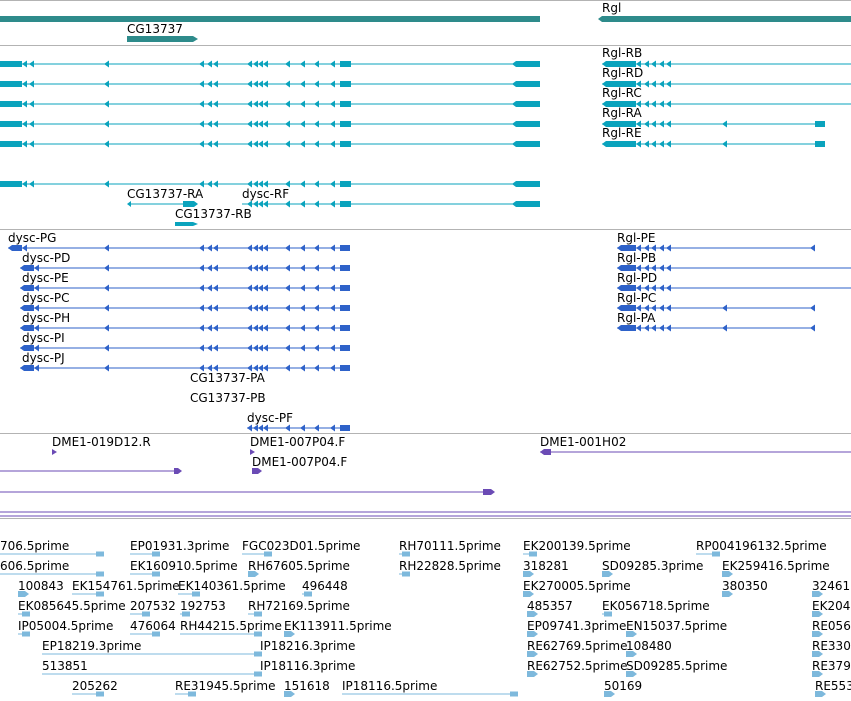 The image size is (851, 701). What do you see at coordinates (34, 546) in the screenshot?
I see `est-label: 706.5prime` at bounding box center [34, 546].